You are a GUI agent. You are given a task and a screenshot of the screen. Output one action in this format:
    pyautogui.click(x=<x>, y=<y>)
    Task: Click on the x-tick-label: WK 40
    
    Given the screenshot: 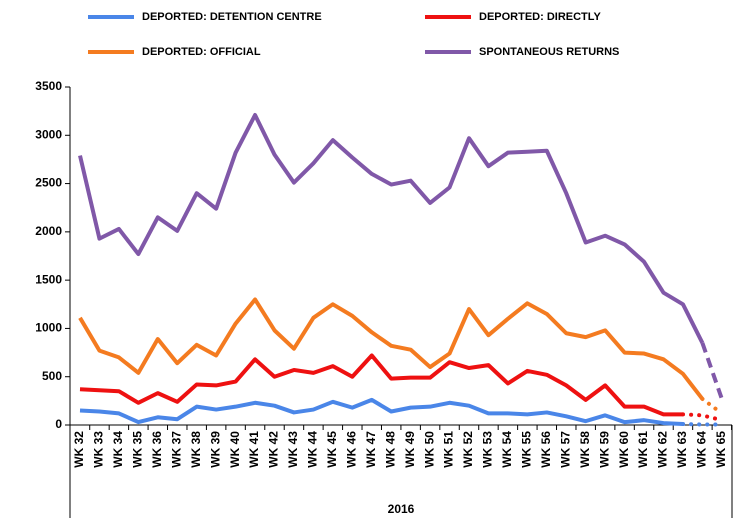 What is the action you would take?
    pyautogui.click(x=235, y=449)
    